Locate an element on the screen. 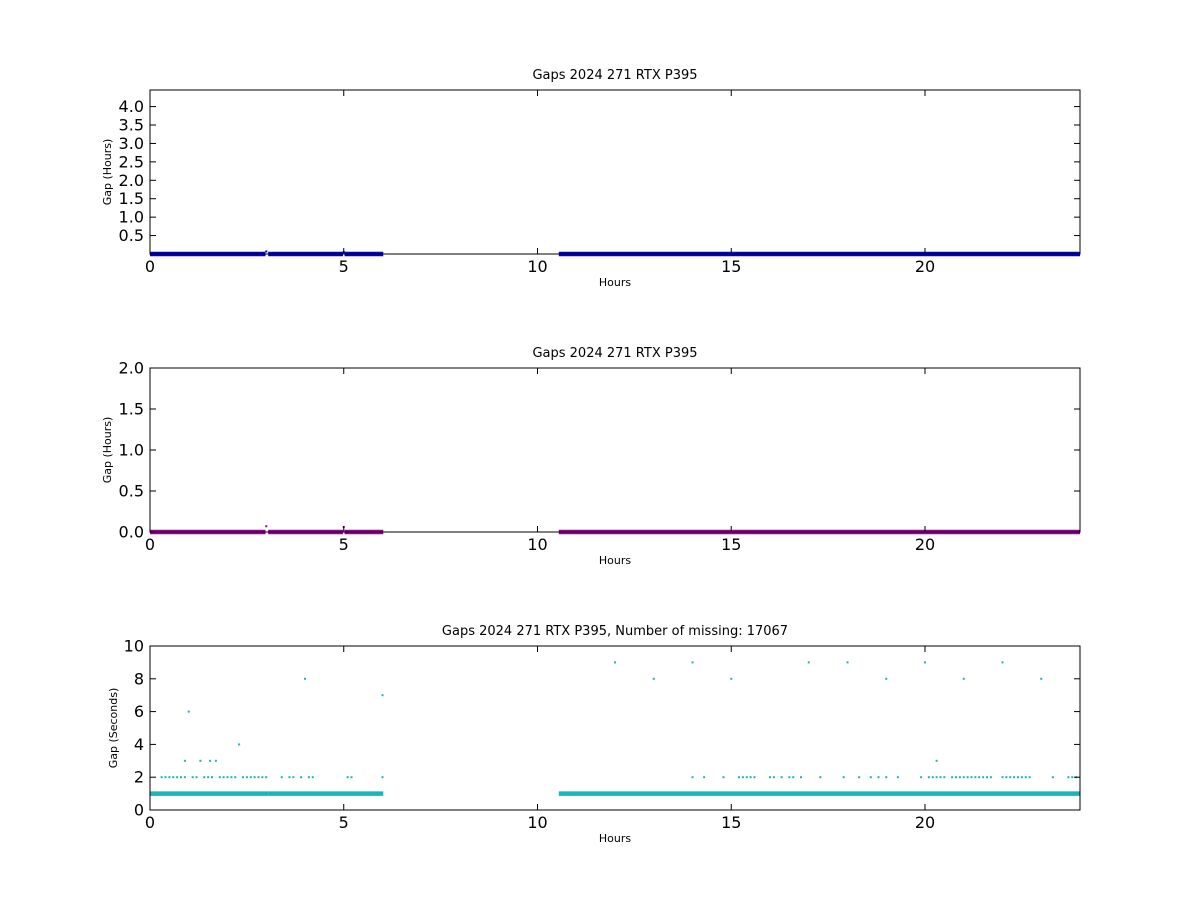 This screenshot has width=1200, height=900. y-tick-label: 10 is located at coordinates (134, 646).